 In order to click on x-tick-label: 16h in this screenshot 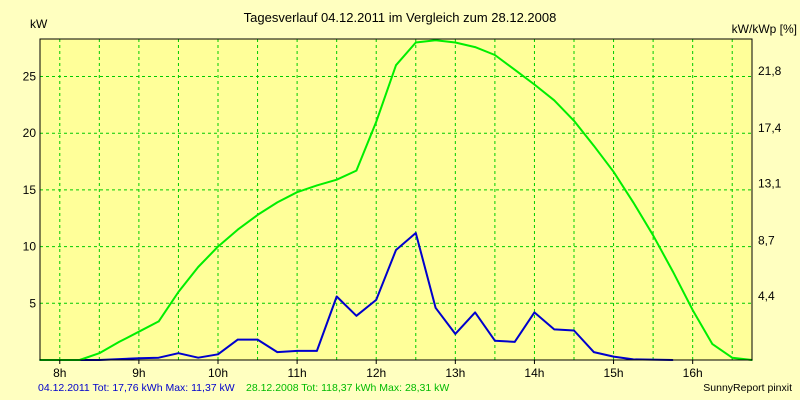, I will do `click(693, 373)`.